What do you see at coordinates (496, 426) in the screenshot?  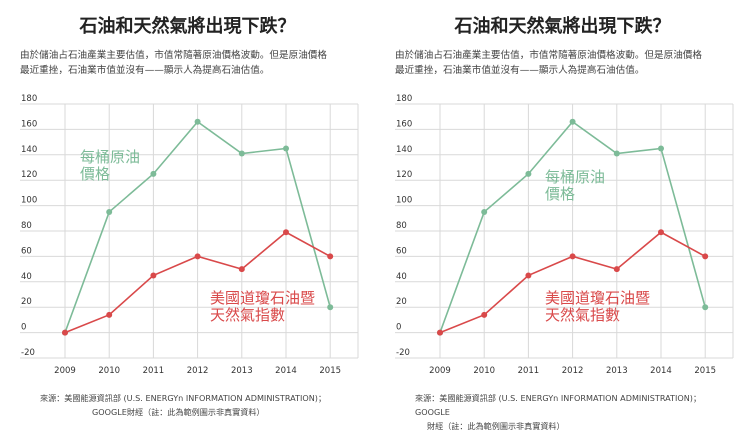 I see `source-line: 財經（註：此為範例圖示非真實資料）` at bounding box center [496, 426].